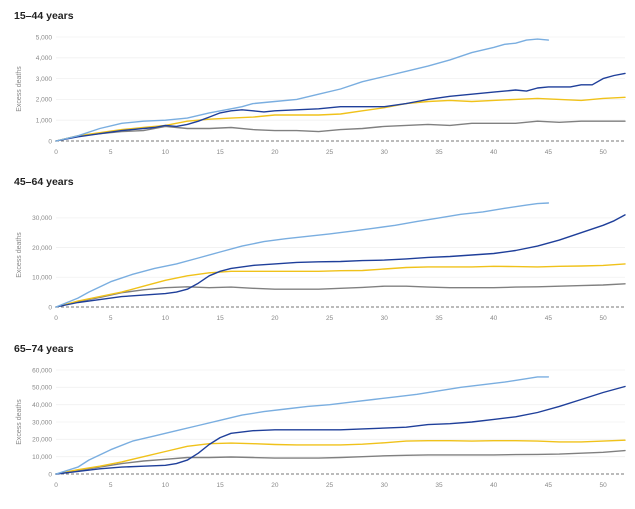 This screenshot has height=509, width=635. Describe the element at coordinates (44, 58) in the screenshot. I see `y-tick-label: 4,000` at that location.